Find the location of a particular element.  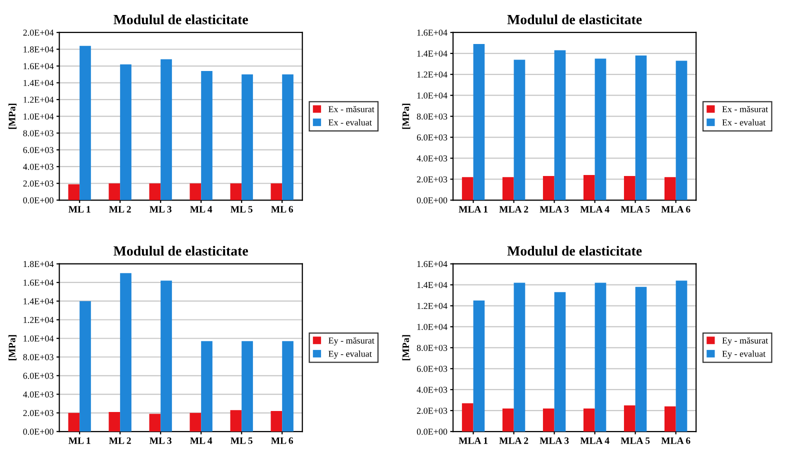

y-tick-label: 2.0E+04 is located at coordinates (38, 33).